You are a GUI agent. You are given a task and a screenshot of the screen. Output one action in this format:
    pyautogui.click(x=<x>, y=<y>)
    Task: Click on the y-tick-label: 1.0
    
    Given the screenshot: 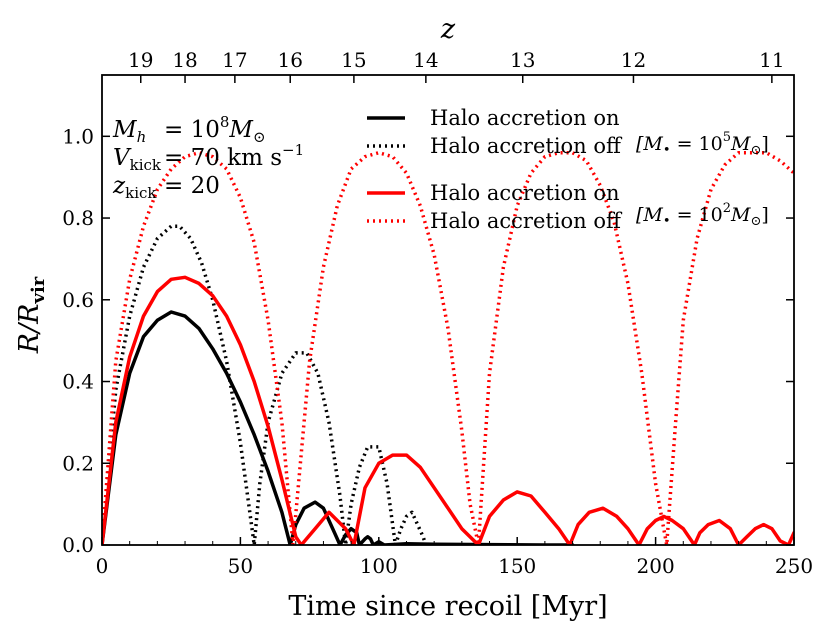 What is the action you would take?
    pyautogui.click(x=78, y=136)
    